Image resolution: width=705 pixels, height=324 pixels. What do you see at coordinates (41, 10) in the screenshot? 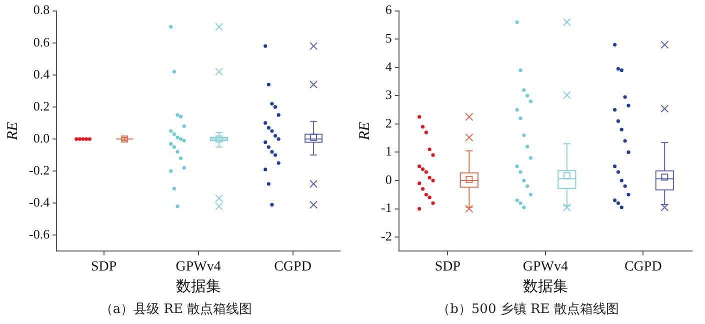
I see `y-tick-label: 0.8` at bounding box center [41, 10].